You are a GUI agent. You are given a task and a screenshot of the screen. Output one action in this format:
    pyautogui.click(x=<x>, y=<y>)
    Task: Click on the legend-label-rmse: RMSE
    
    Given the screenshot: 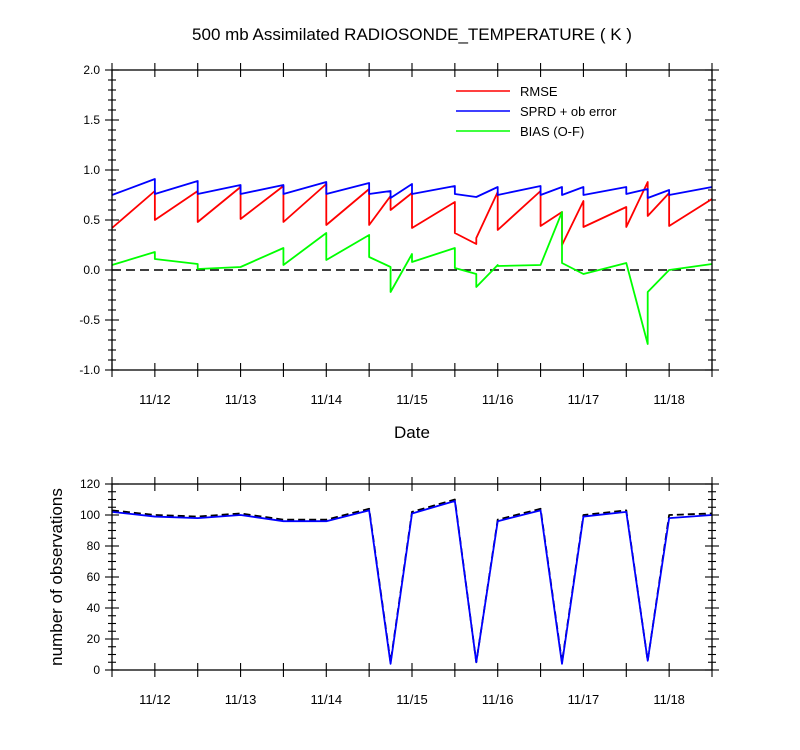 What is the action you would take?
    pyautogui.click(x=539, y=91)
    